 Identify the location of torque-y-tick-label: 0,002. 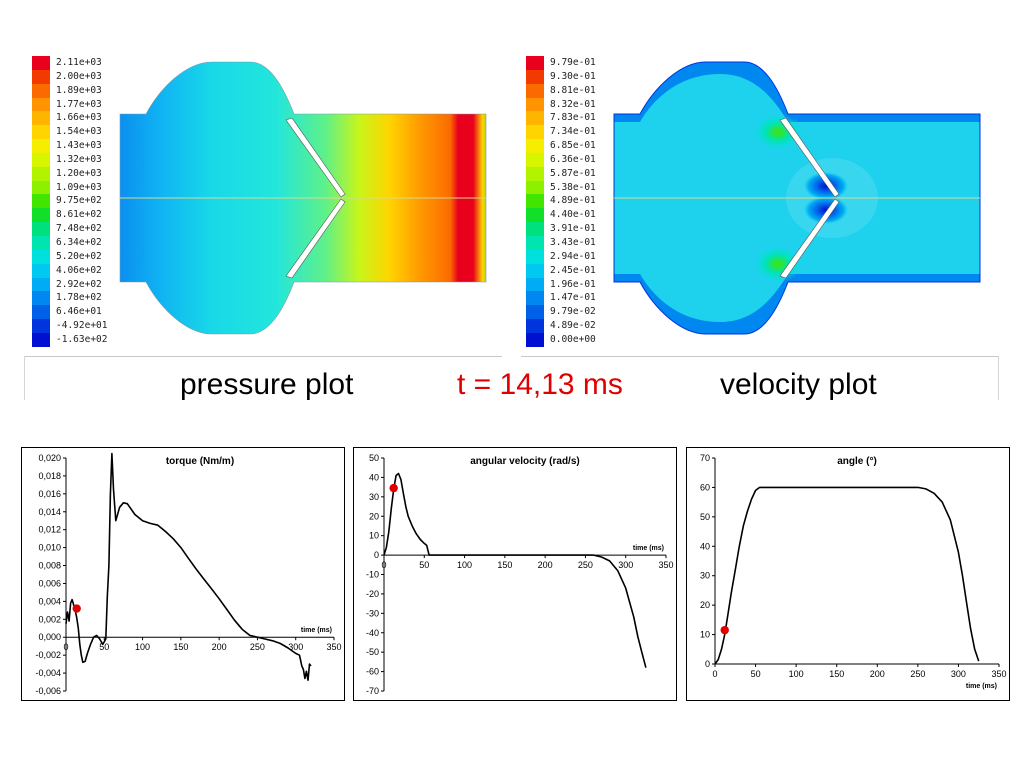
(49, 619).